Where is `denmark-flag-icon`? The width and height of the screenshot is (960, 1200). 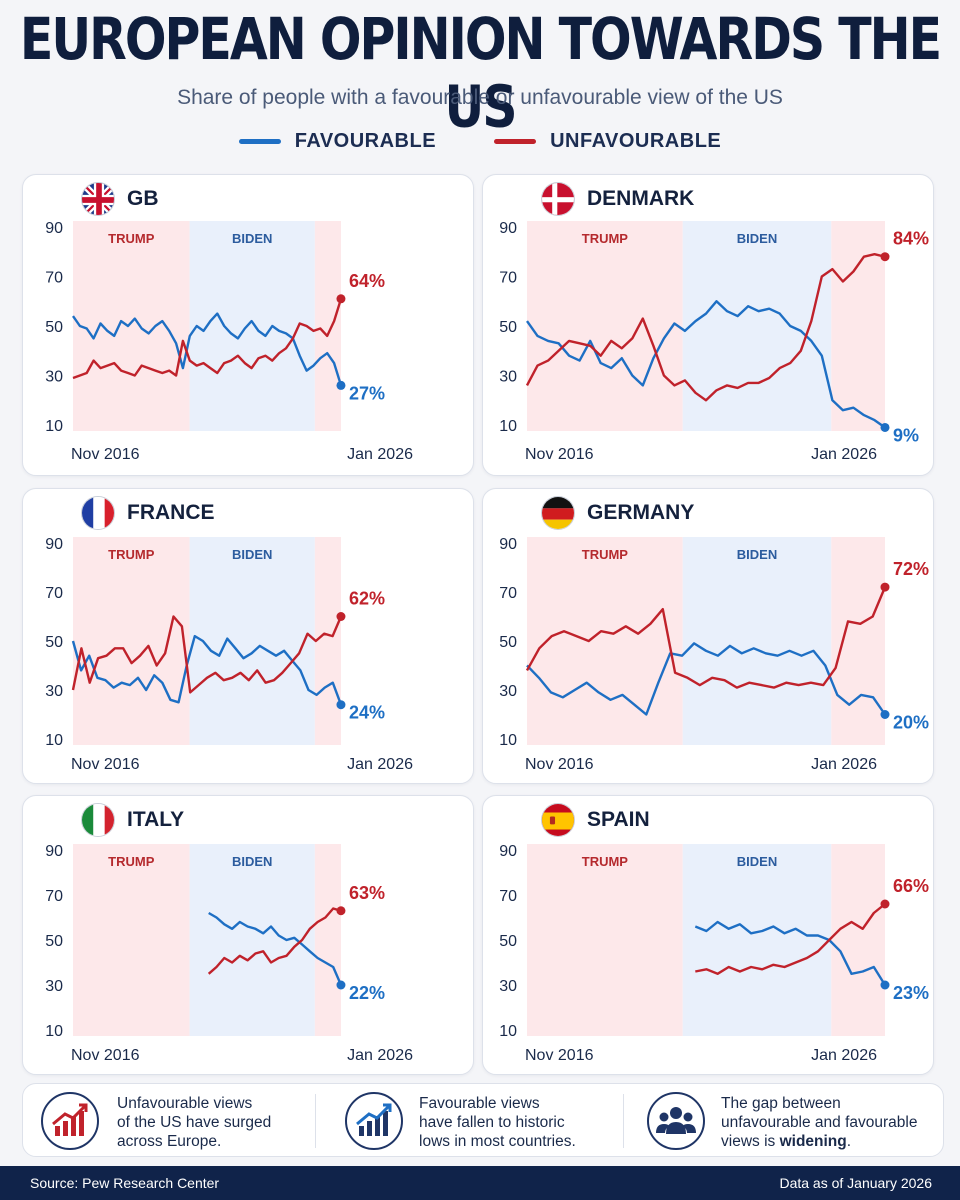
denmark-flag-icon is located at coordinates (558, 199).